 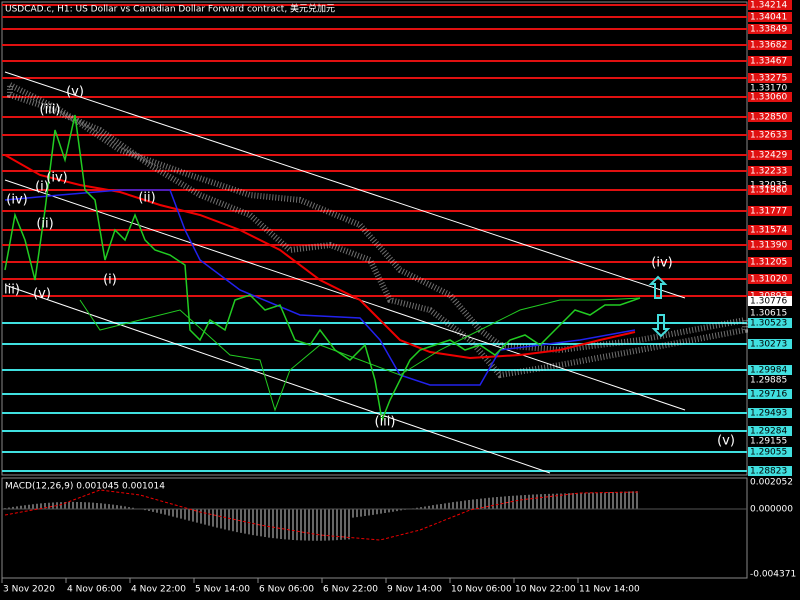 I want to click on price-label: 1.33682, so click(x=768, y=46).